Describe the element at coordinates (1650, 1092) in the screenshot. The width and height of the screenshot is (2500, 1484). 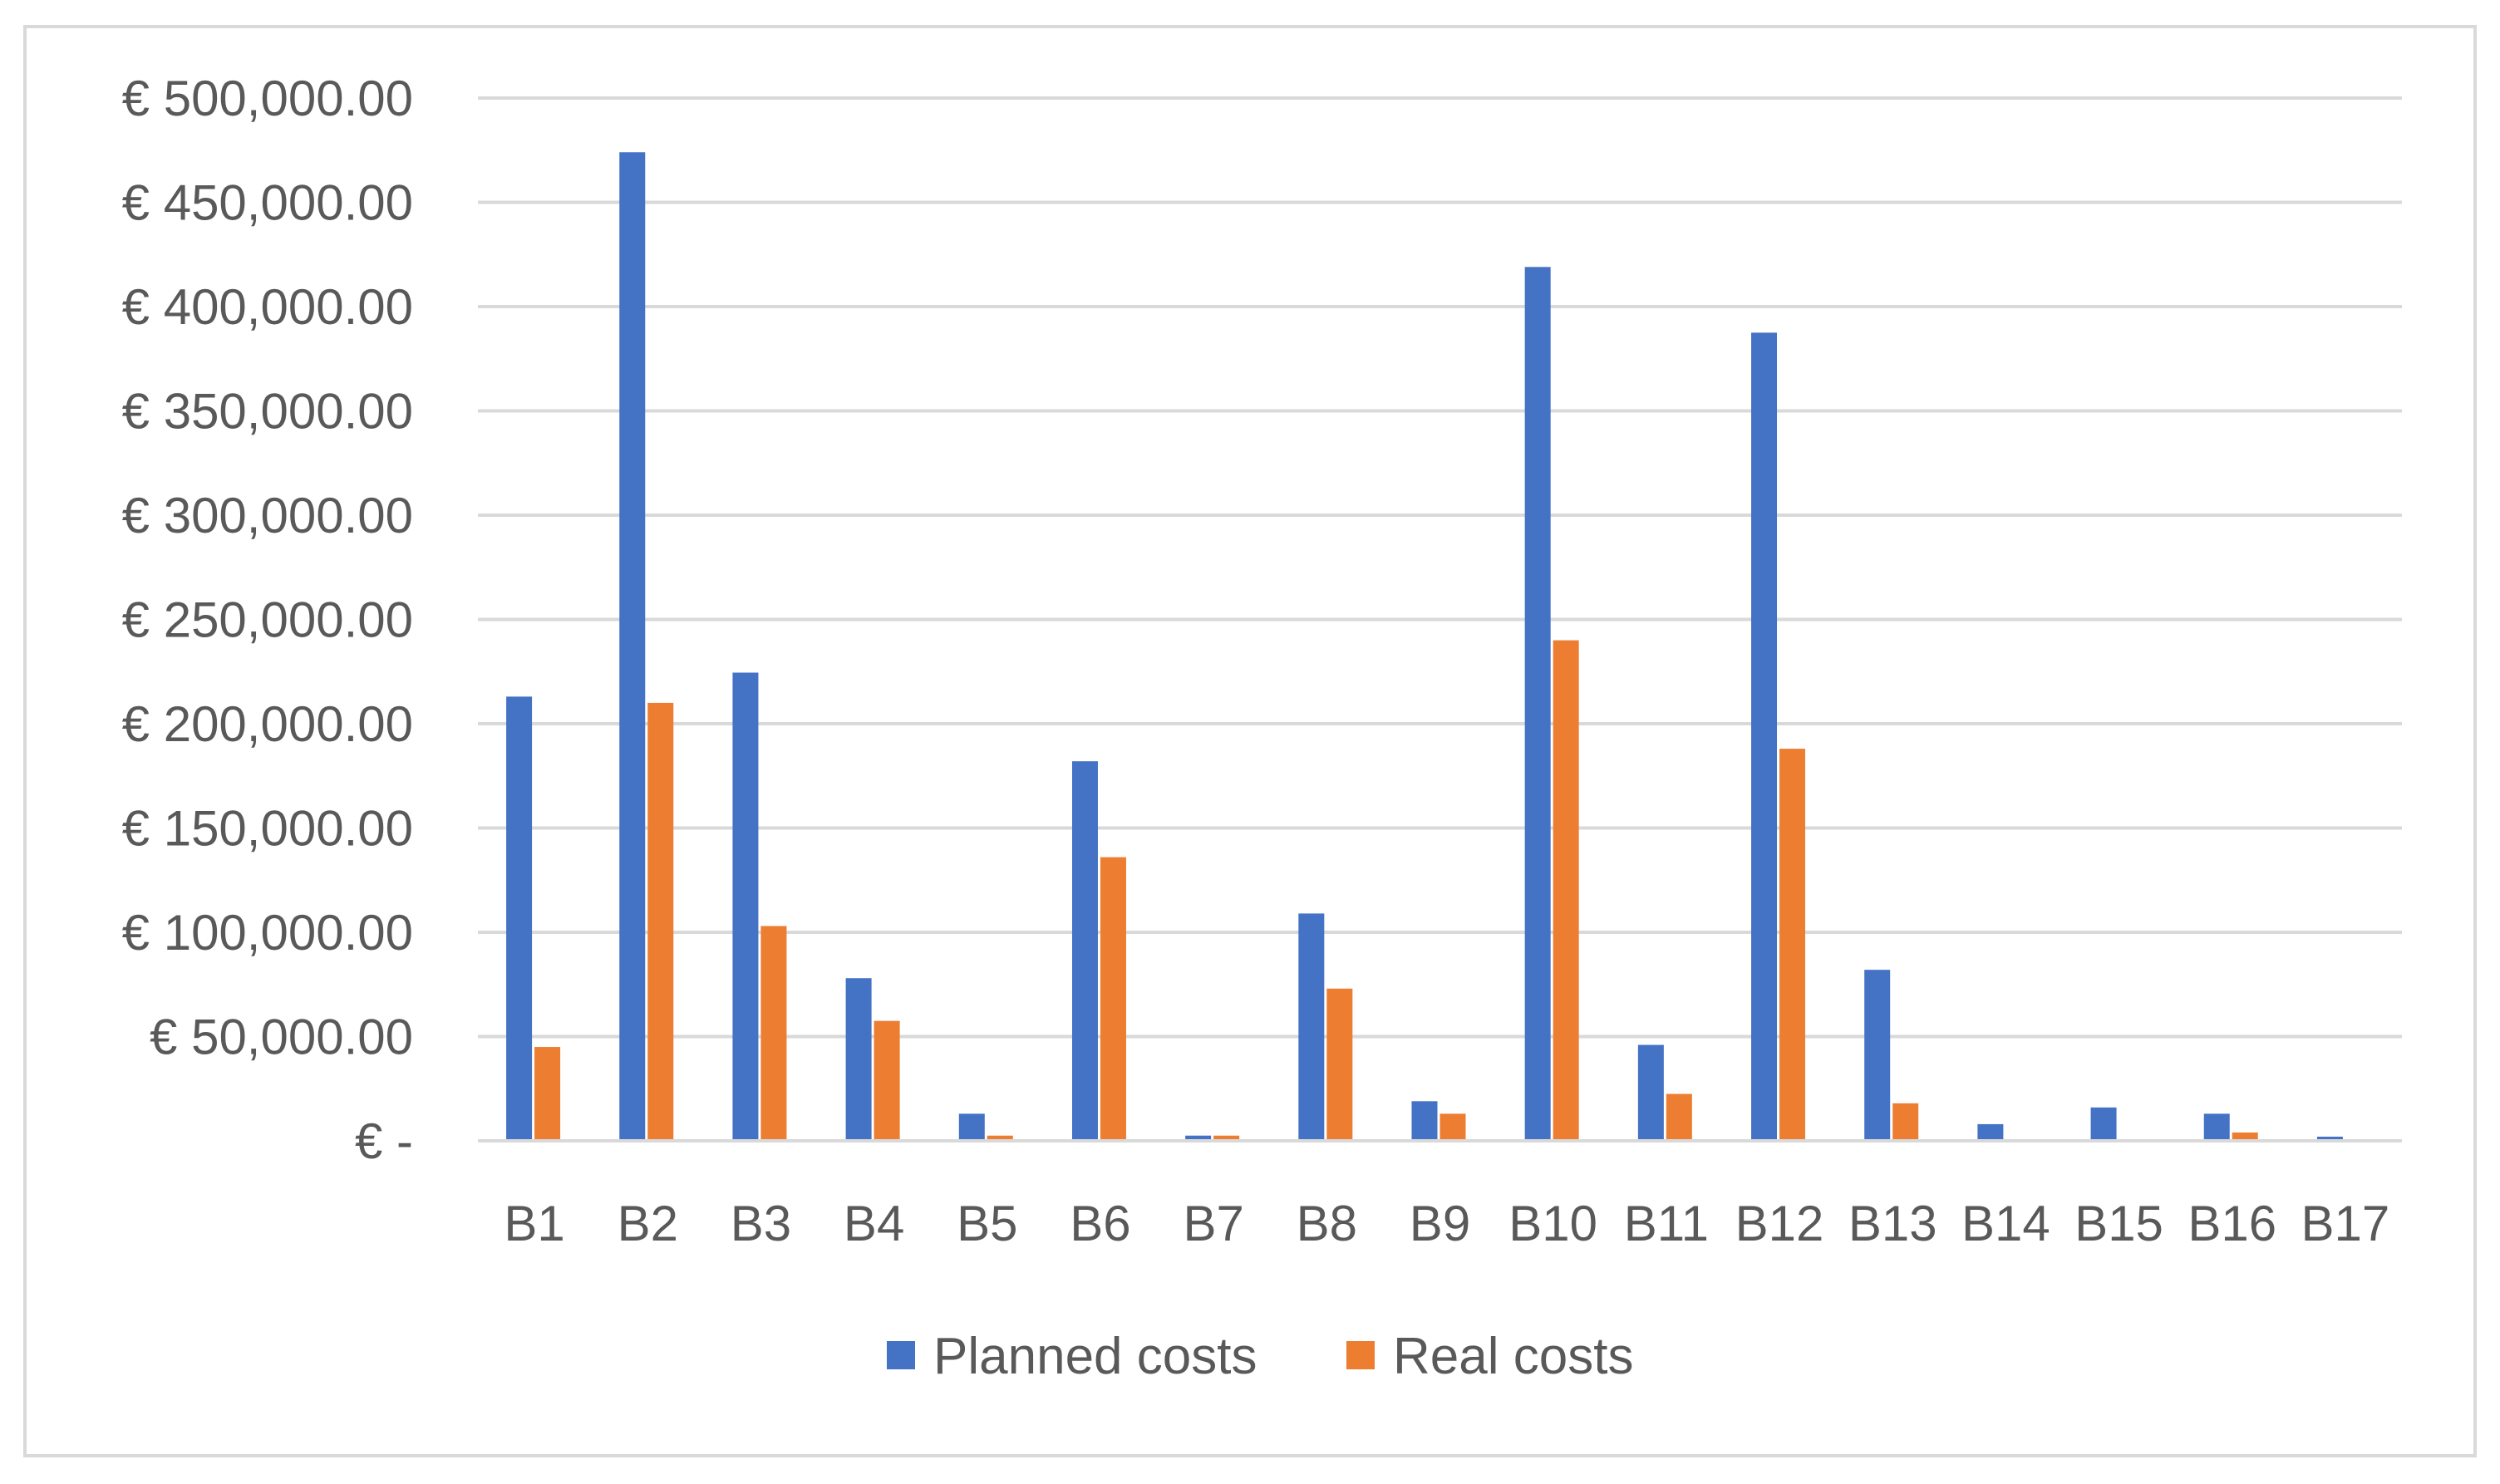
I see `bar-planned-b11` at that location.